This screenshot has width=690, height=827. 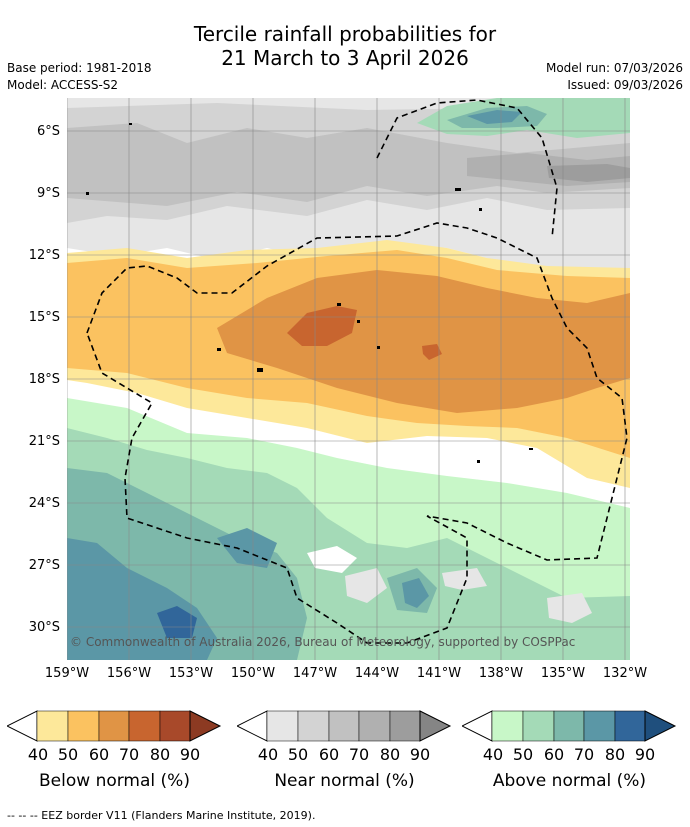 I want to click on cb-below-high-arrow, so click(x=205, y=726).